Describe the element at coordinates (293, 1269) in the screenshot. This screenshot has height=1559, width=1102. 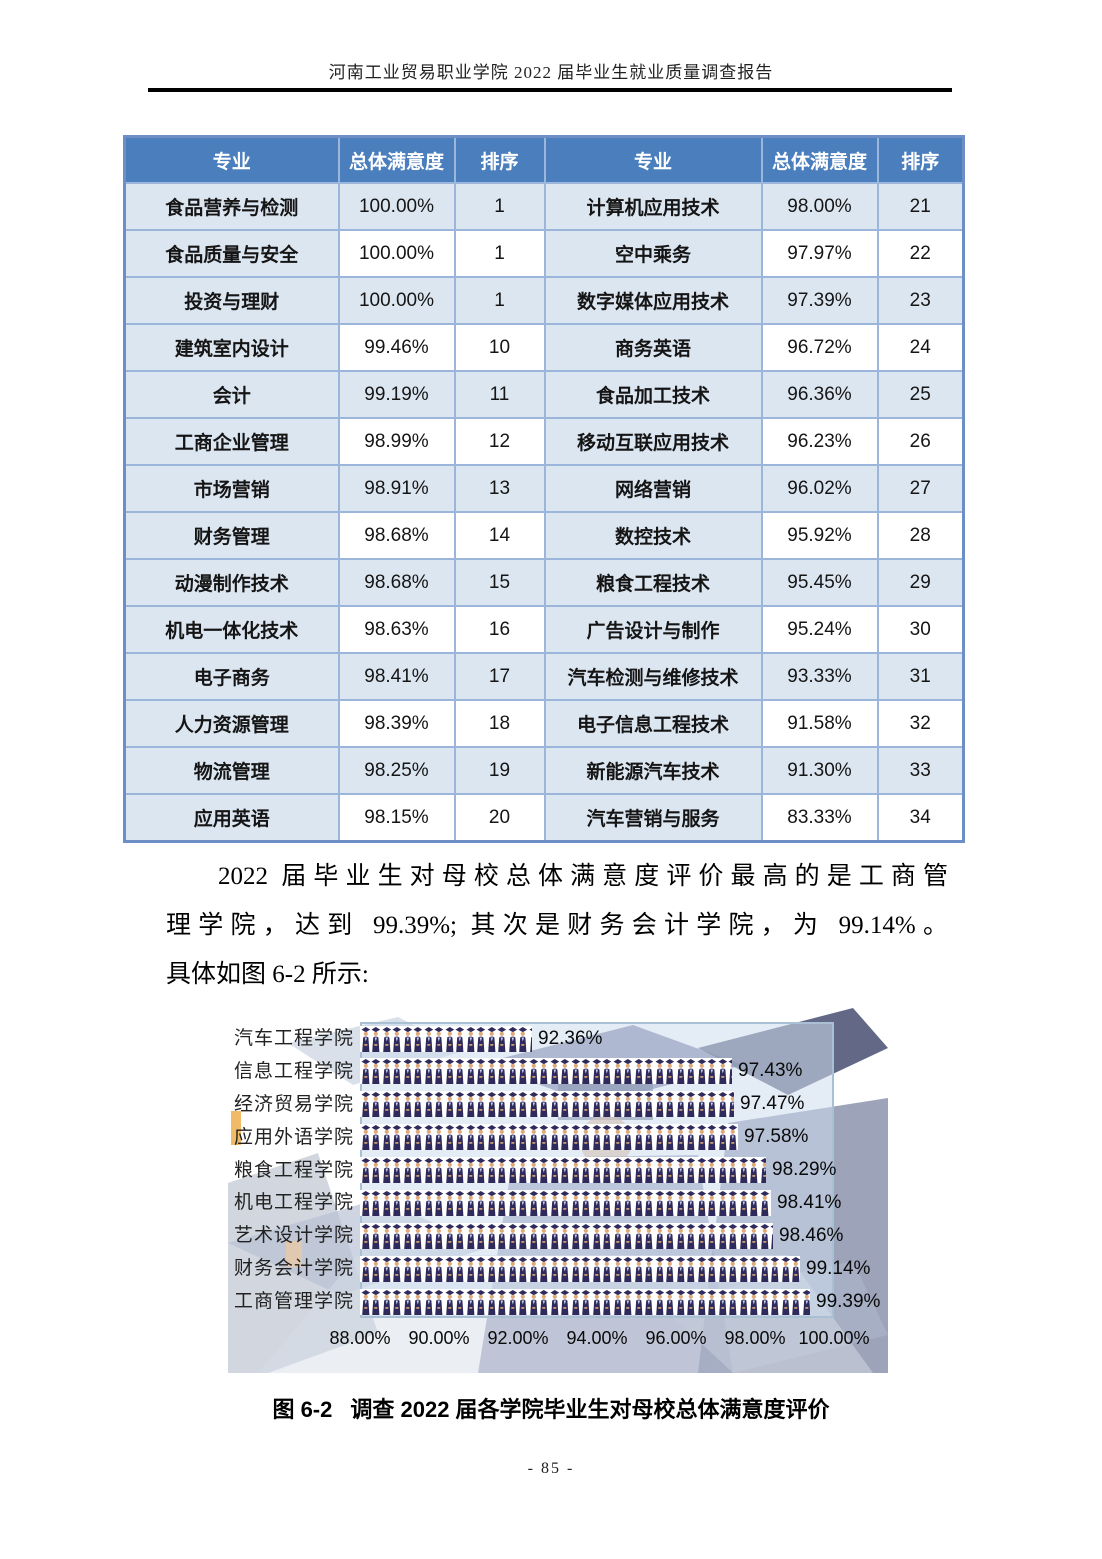
I see `chart-category-label: 财务会计学院` at that location.